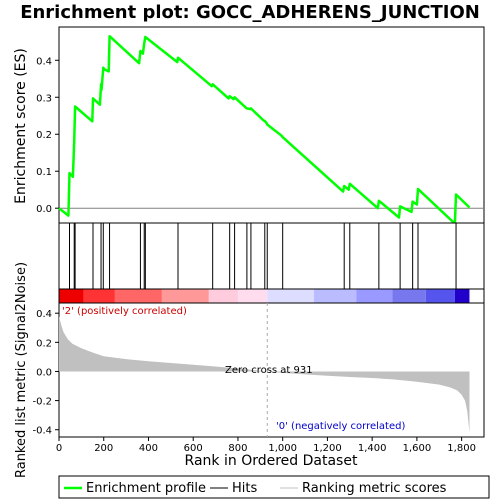 Image resolution: width=500 pixels, height=500 pixels. Describe the element at coordinates (250, 12) in the screenshot. I see `chart-title: Enrichment plot: GOCC_ADHERENS_JUNCTION` at that location.